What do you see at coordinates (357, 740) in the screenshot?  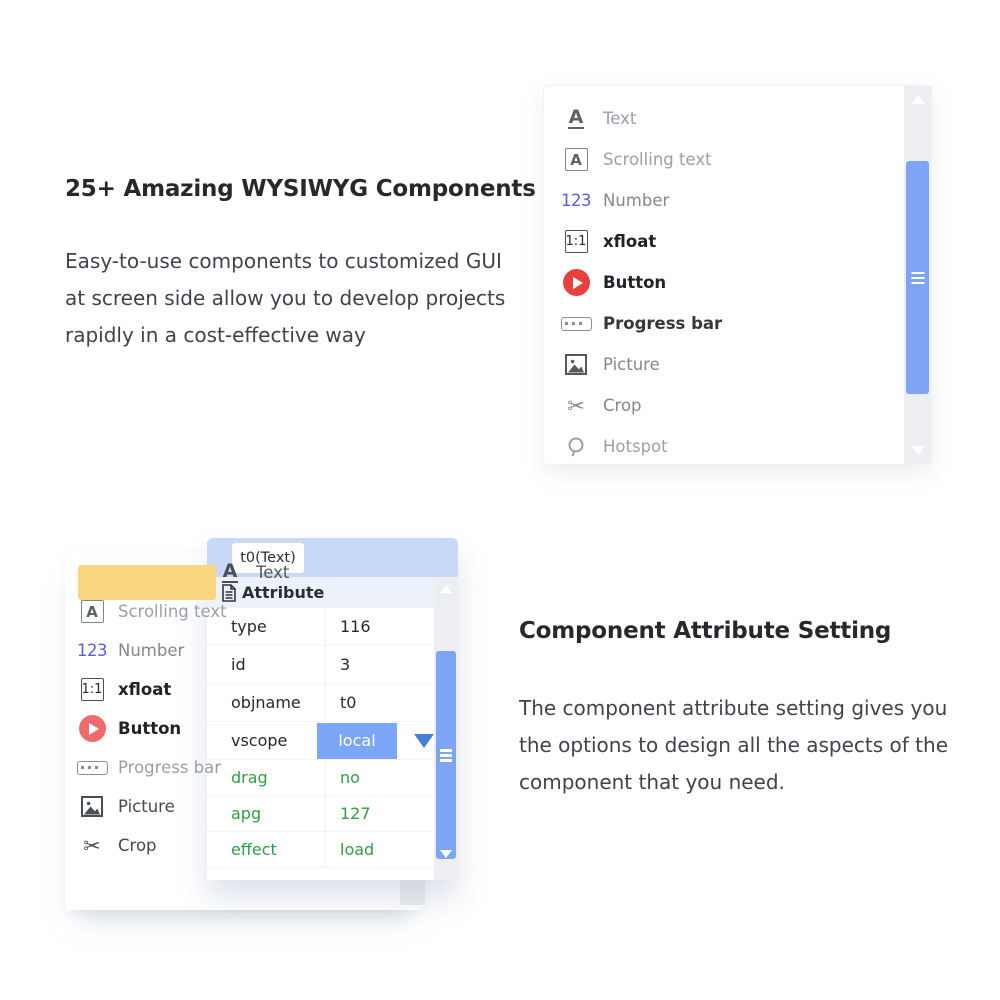 I see `vscope-dropdown: local` at bounding box center [357, 740].